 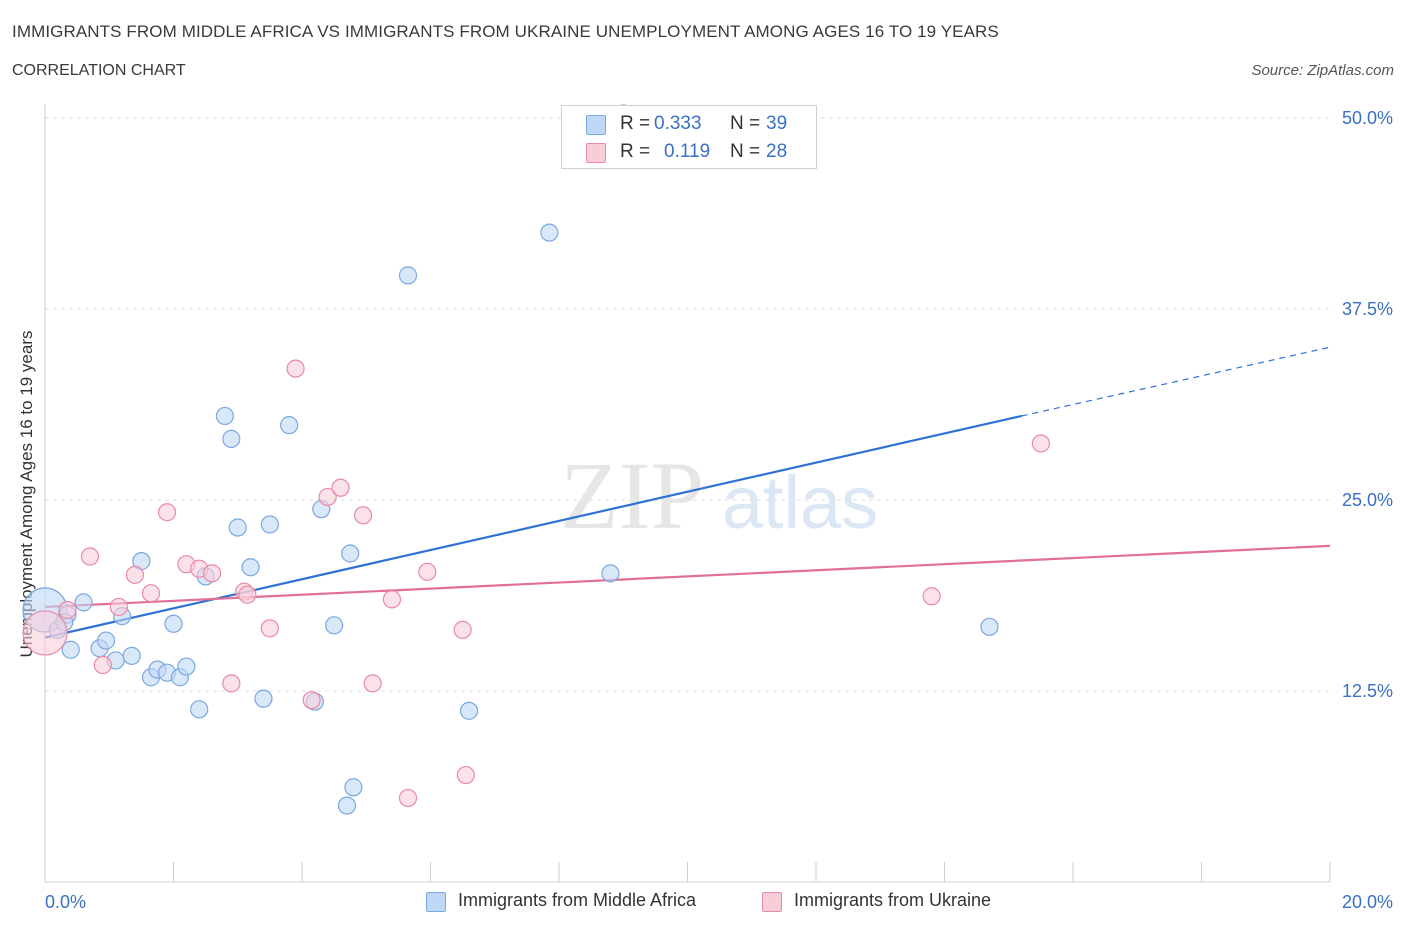 I want to click on x-tick-label: 20.0%, so click(x=1367, y=902).